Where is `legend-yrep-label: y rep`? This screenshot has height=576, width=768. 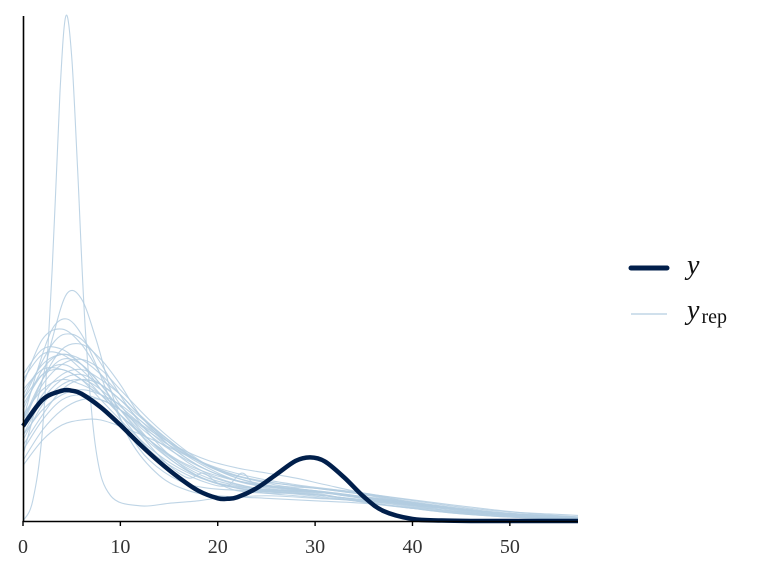
legend-yrep-label: y rep is located at coordinates (705, 311).